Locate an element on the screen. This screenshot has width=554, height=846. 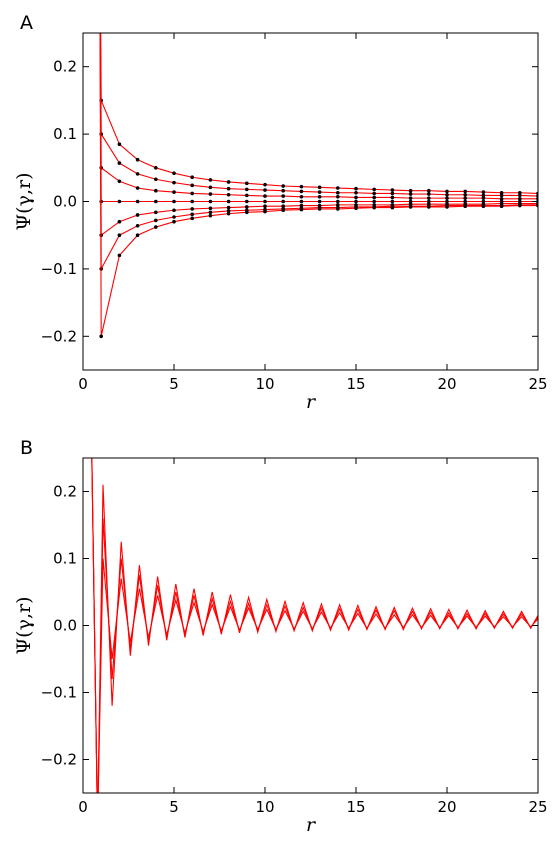
x-tick-label: 20 is located at coordinates (446, 807).